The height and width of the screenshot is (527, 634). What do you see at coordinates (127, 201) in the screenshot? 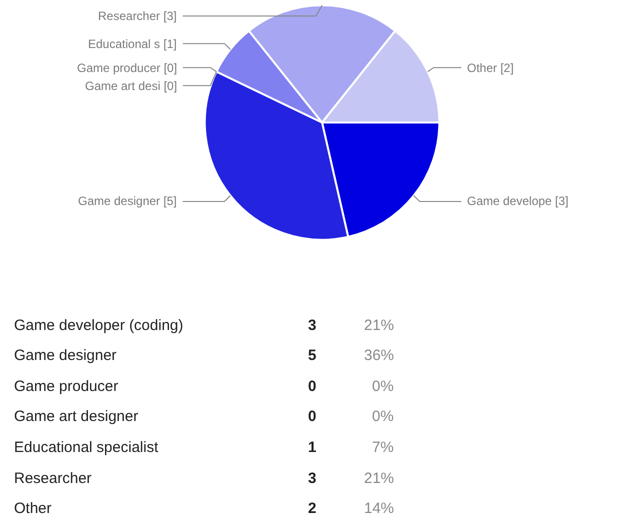
I see `slice-label: Game designer [5]` at bounding box center [127, 201].